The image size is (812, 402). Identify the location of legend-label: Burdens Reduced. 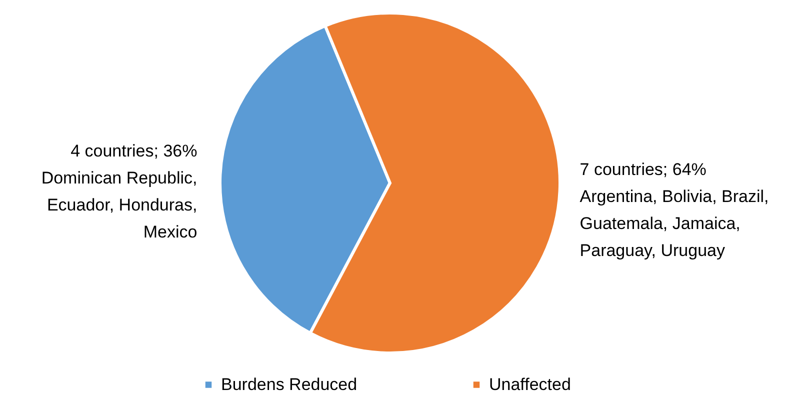
(289, 384).